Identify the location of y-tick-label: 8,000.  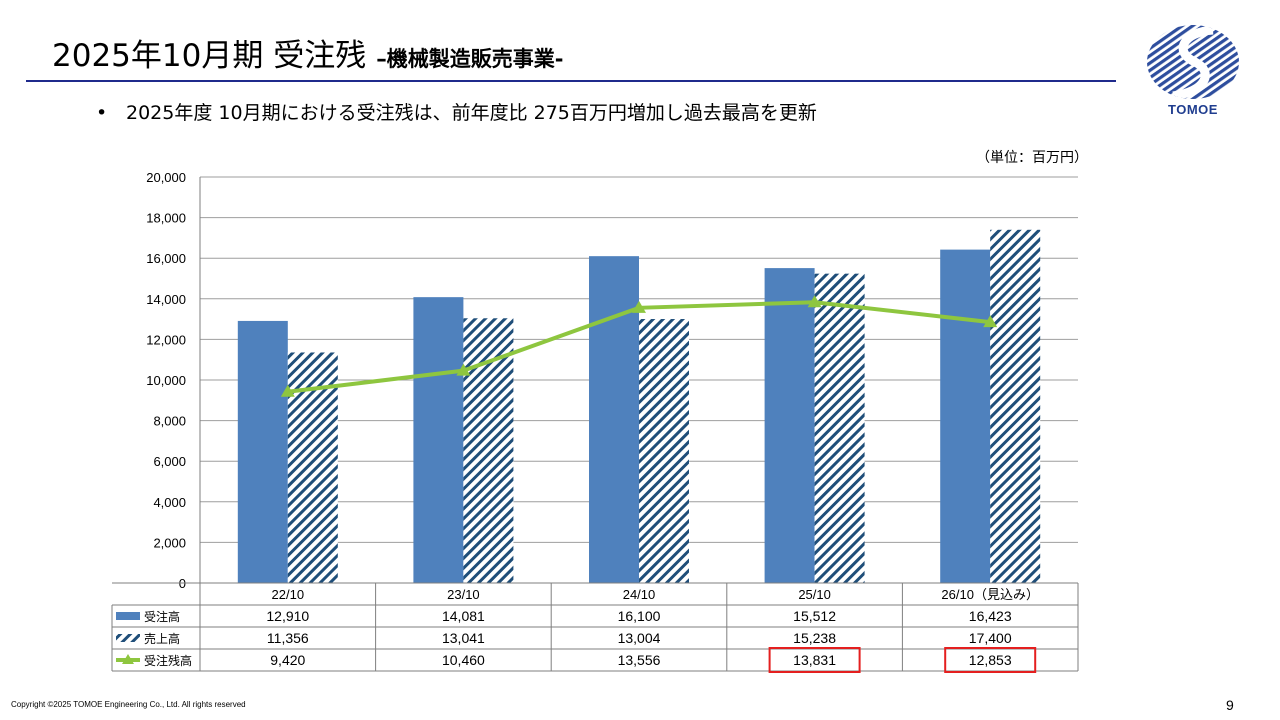
(169, 421).